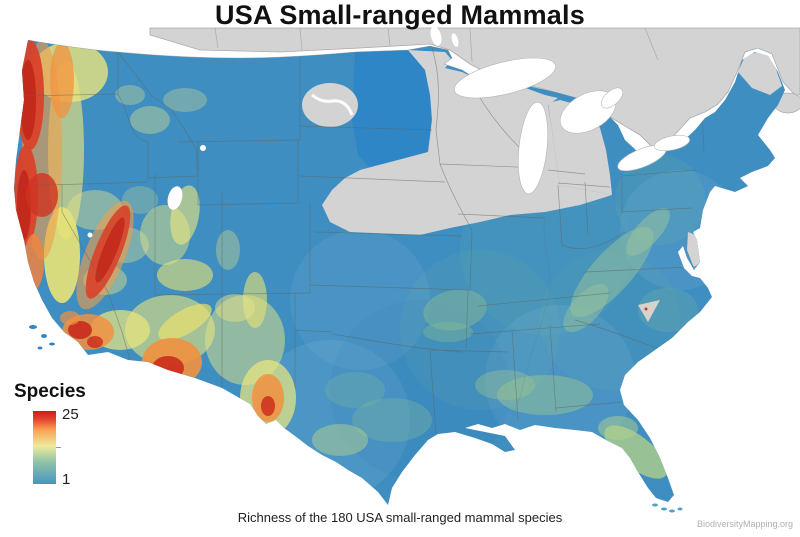  I want to click on attribution: BiodiversityMapping.org, so click(744, 524).